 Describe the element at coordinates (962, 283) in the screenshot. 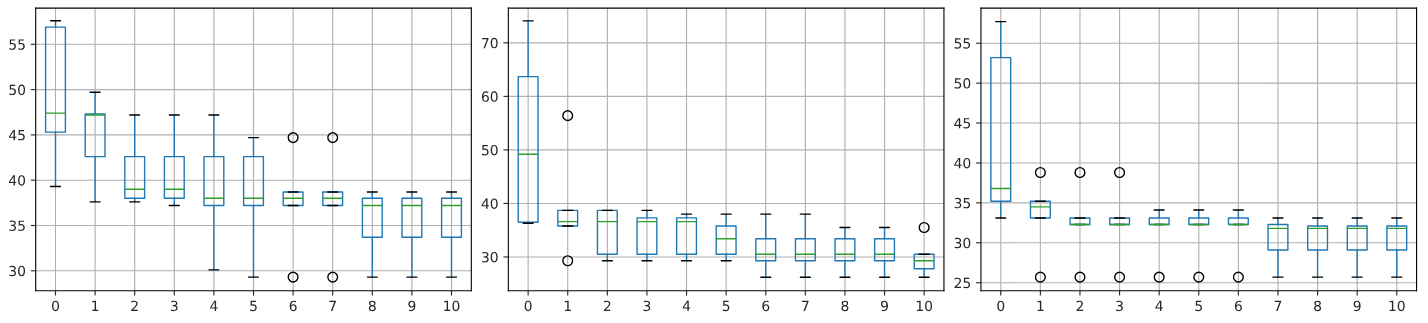

I see `y-tick-label: 25` at that location.